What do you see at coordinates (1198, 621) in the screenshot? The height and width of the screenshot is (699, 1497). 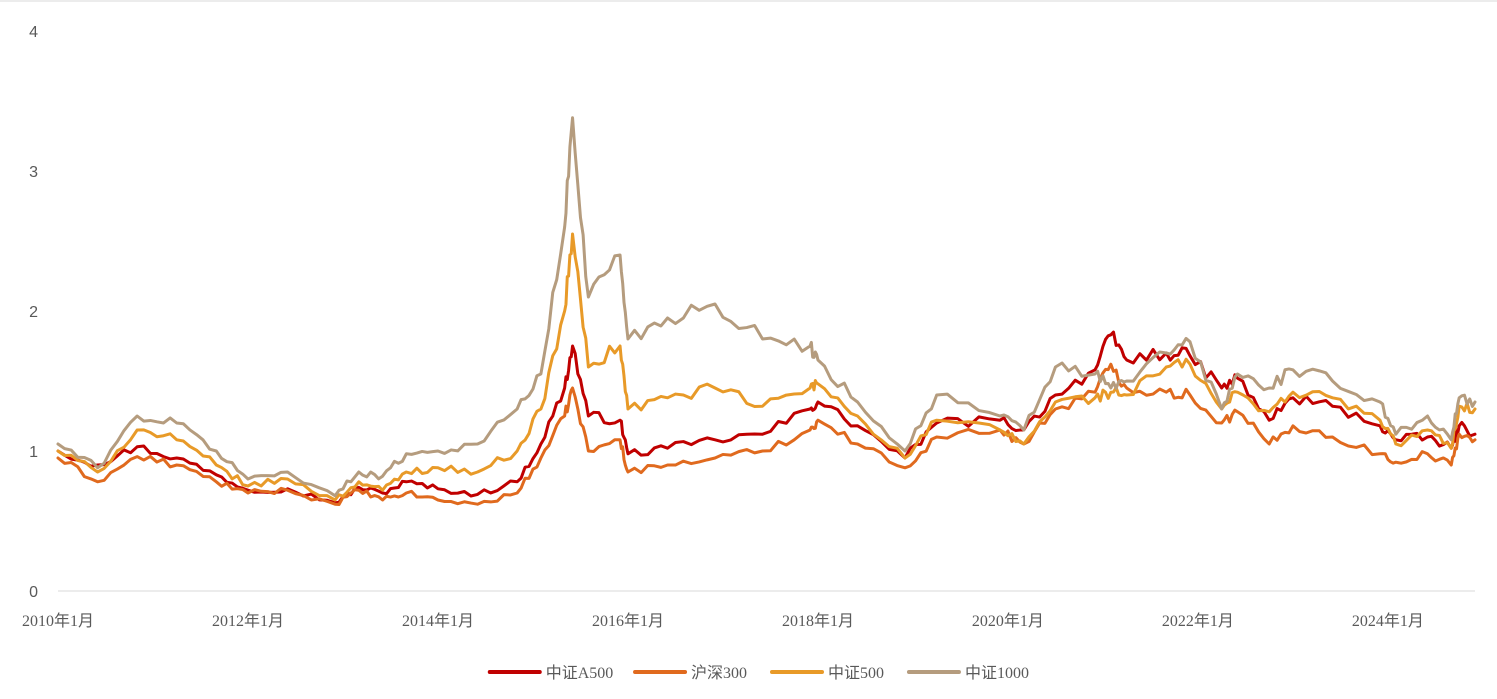 I see `x-tick-label: 2022年1月` at bounding box center [1198, 621].